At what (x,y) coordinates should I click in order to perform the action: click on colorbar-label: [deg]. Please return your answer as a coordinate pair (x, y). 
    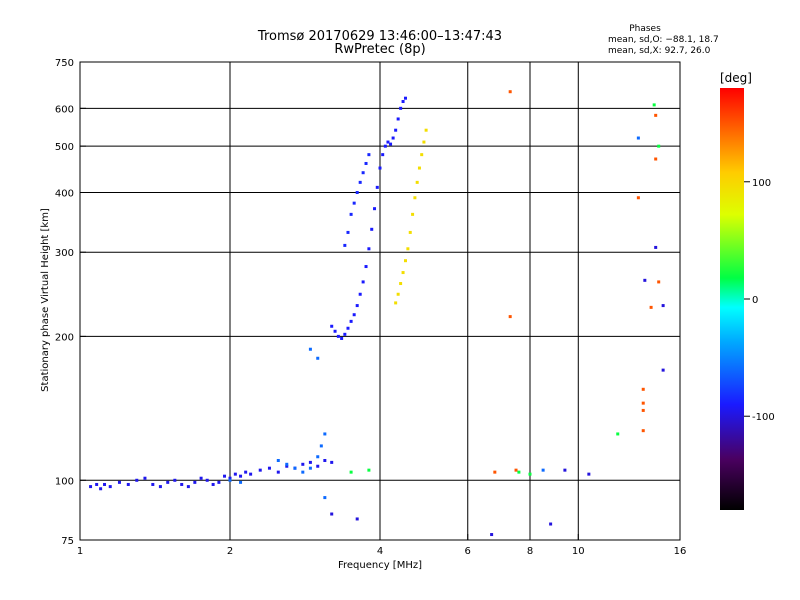
    Looking at the image, I should click on (736, 78).